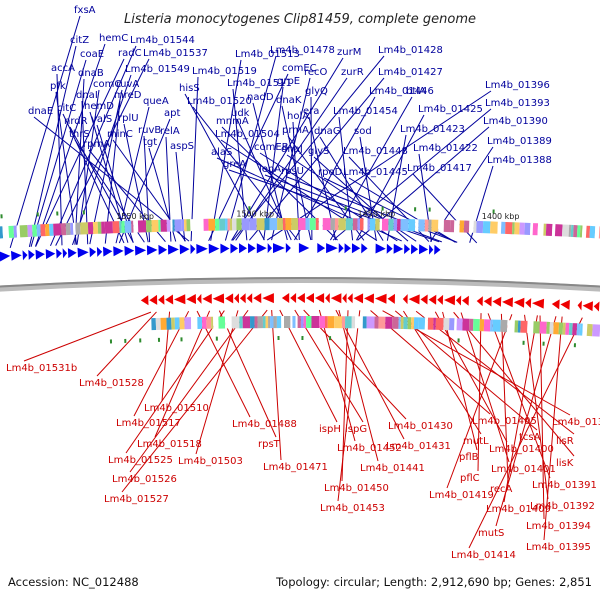 The width and height of the screenshot is (600, 600). I want to click on forward-gene-label: lepA, so click(270, 169).